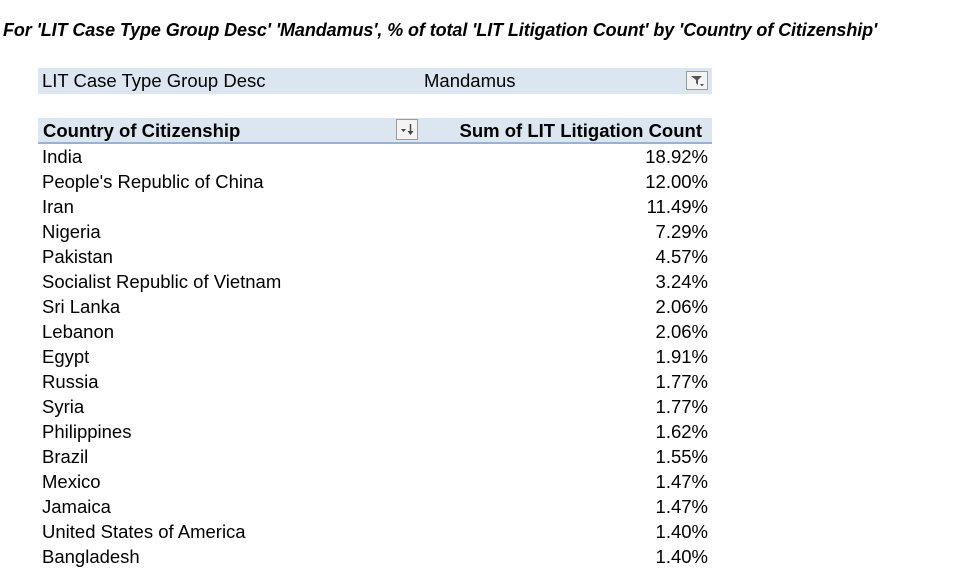  I want to click on country-cell: Iran, so click(58, 206).